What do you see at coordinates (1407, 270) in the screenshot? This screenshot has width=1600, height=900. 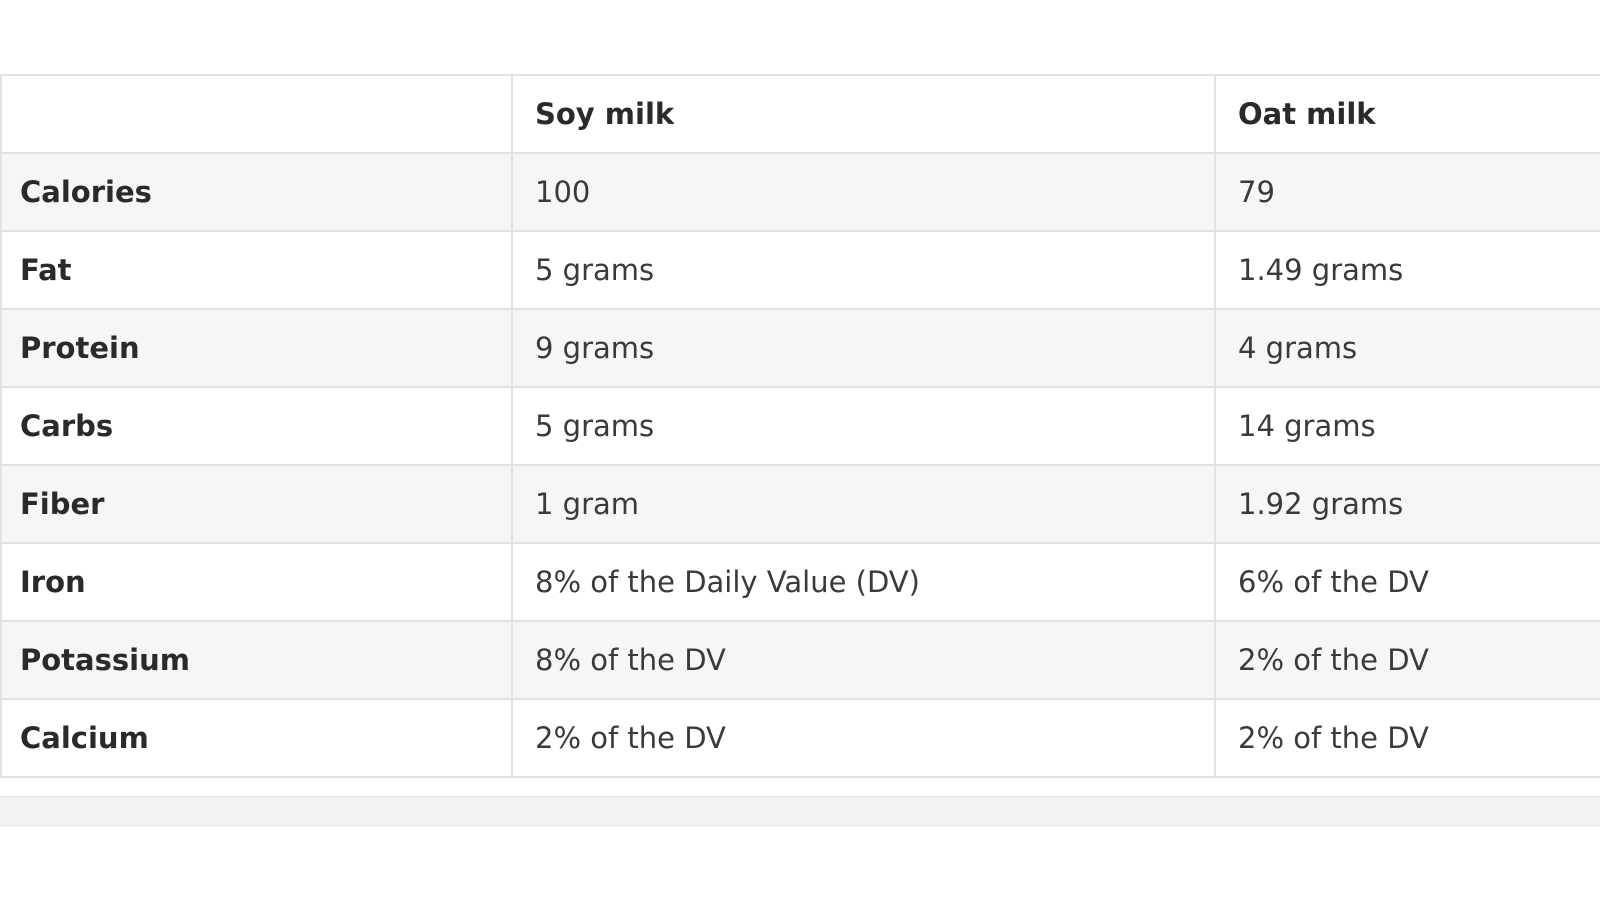 I see `cell: 1.49 grams` at bounding box center [1407, 270].